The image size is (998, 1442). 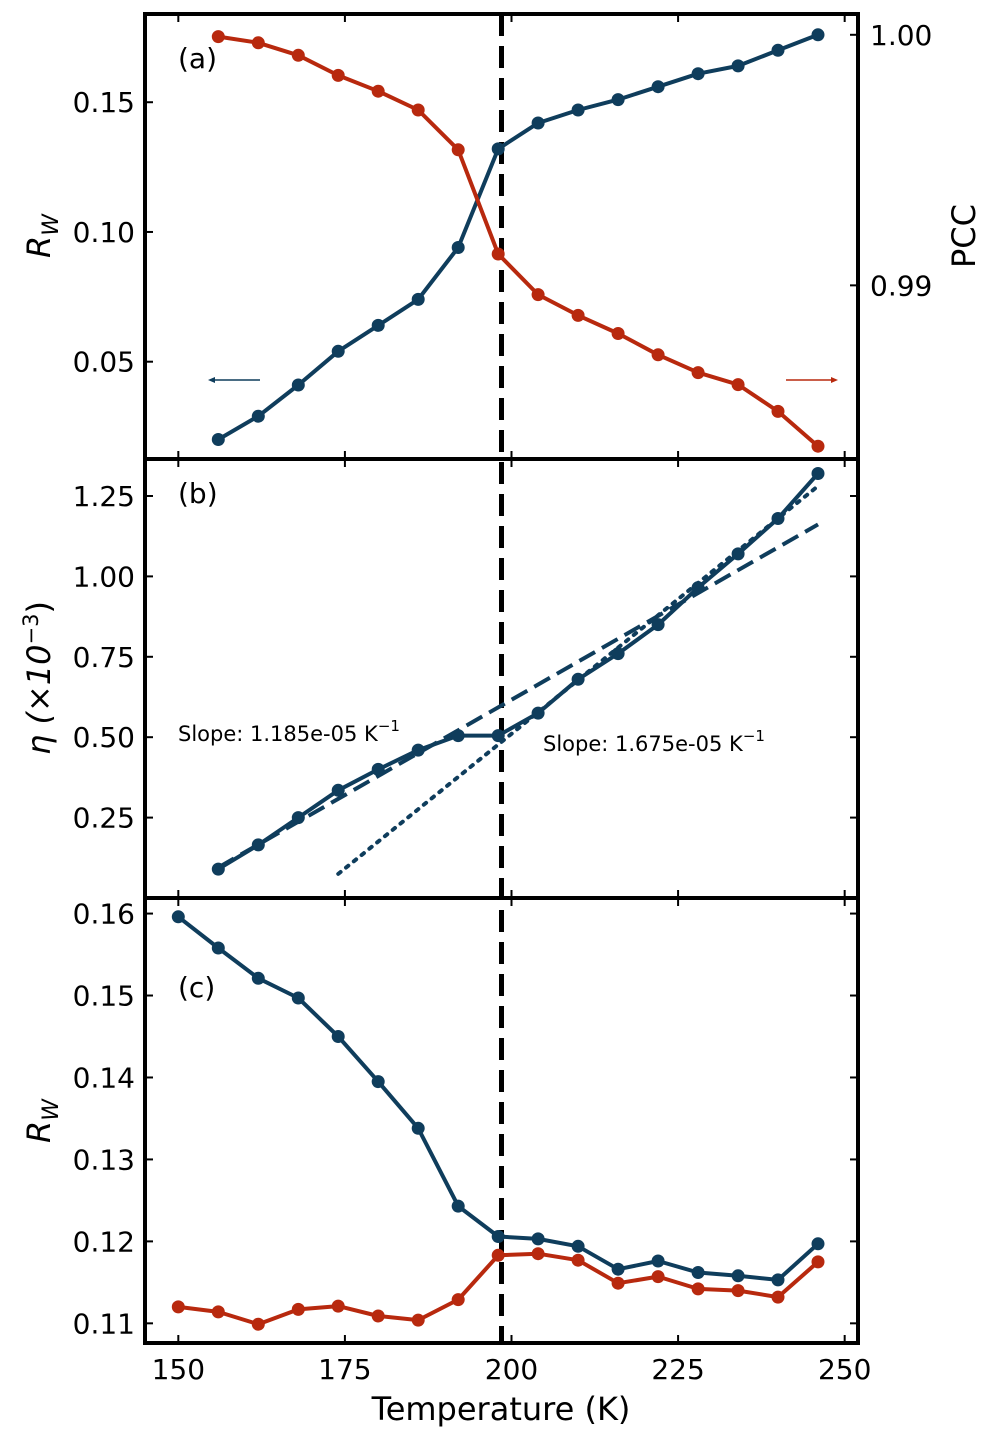 What do you see at coordinates (104, 737) in the screenshot?
I see `panel-b-ytick-label: 0.50` at bounding box center [104, 737].